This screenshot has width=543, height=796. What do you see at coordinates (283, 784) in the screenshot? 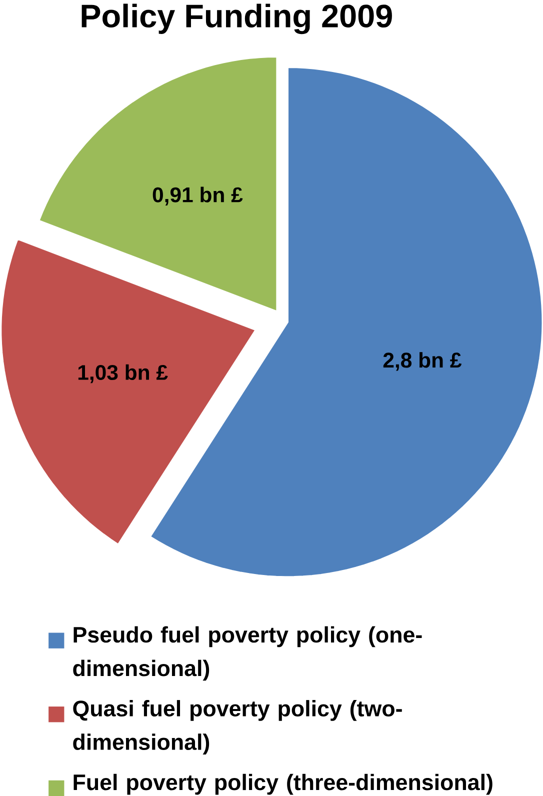
I see `legend-label: Fuel poverty policy (three-dimensional)` at bounding box center [283, 784].